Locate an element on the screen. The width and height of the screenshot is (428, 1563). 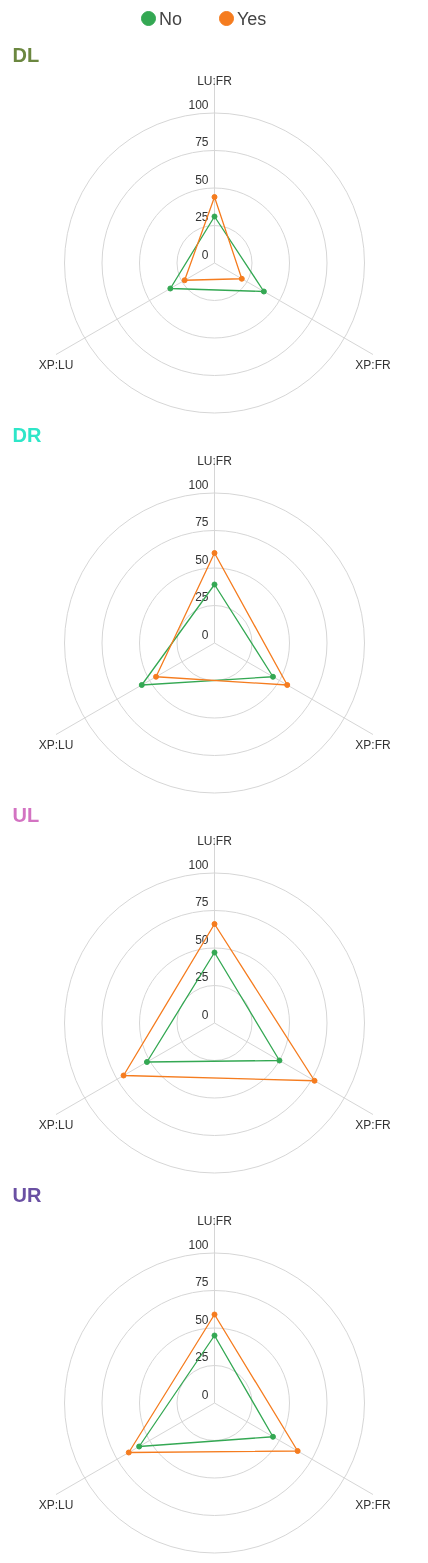
legend-label: Yes is located at coordinates (252, 18).